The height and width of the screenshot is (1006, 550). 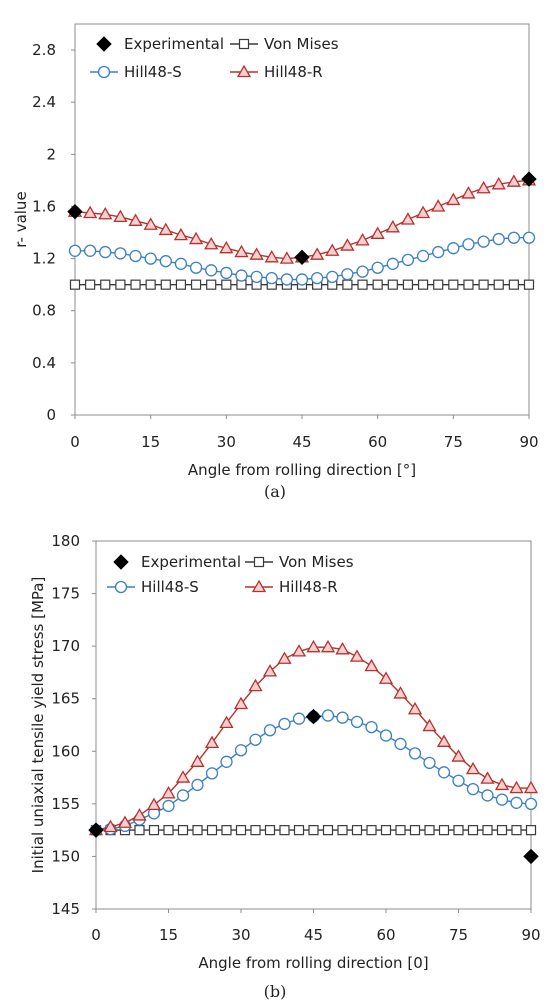 I want to click on legend-item-experimental: Experimental, so click(x=160, y=44).